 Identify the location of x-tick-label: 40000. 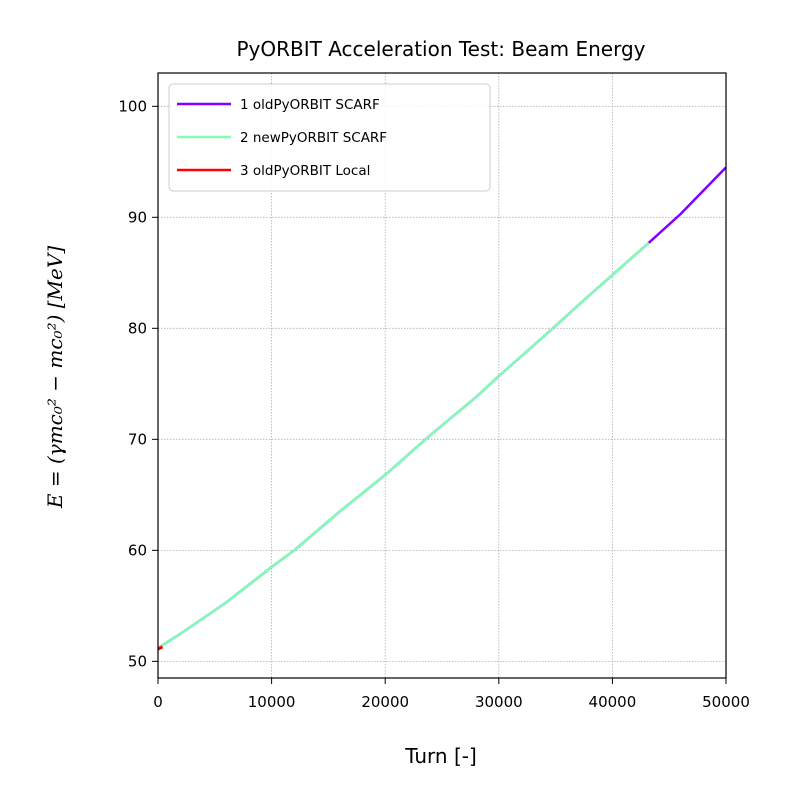
(613, 702).